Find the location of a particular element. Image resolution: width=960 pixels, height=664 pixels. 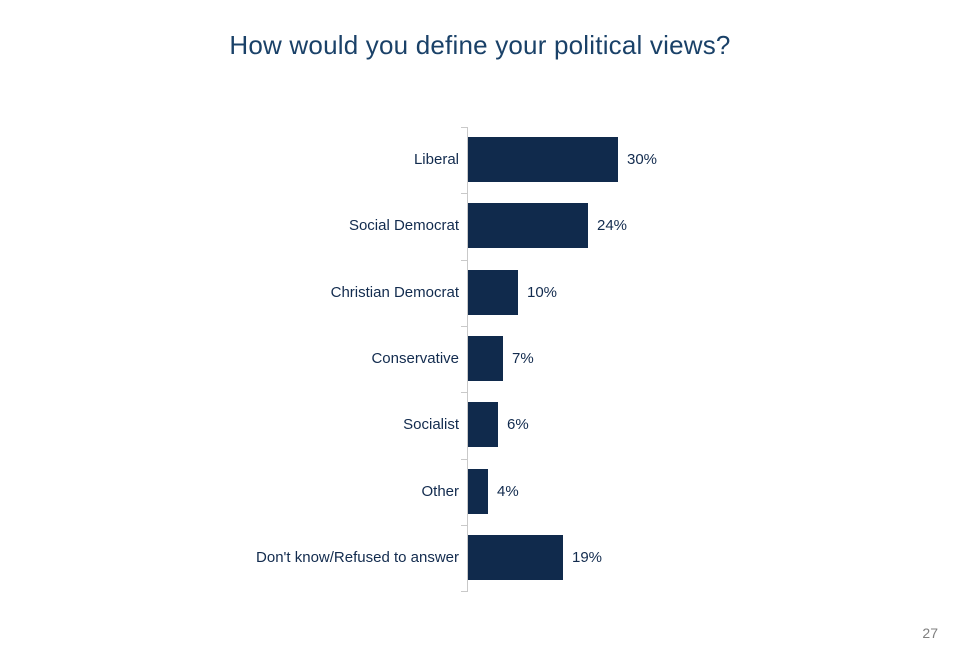

value-label: 6% is located at coordinates (518, 425).